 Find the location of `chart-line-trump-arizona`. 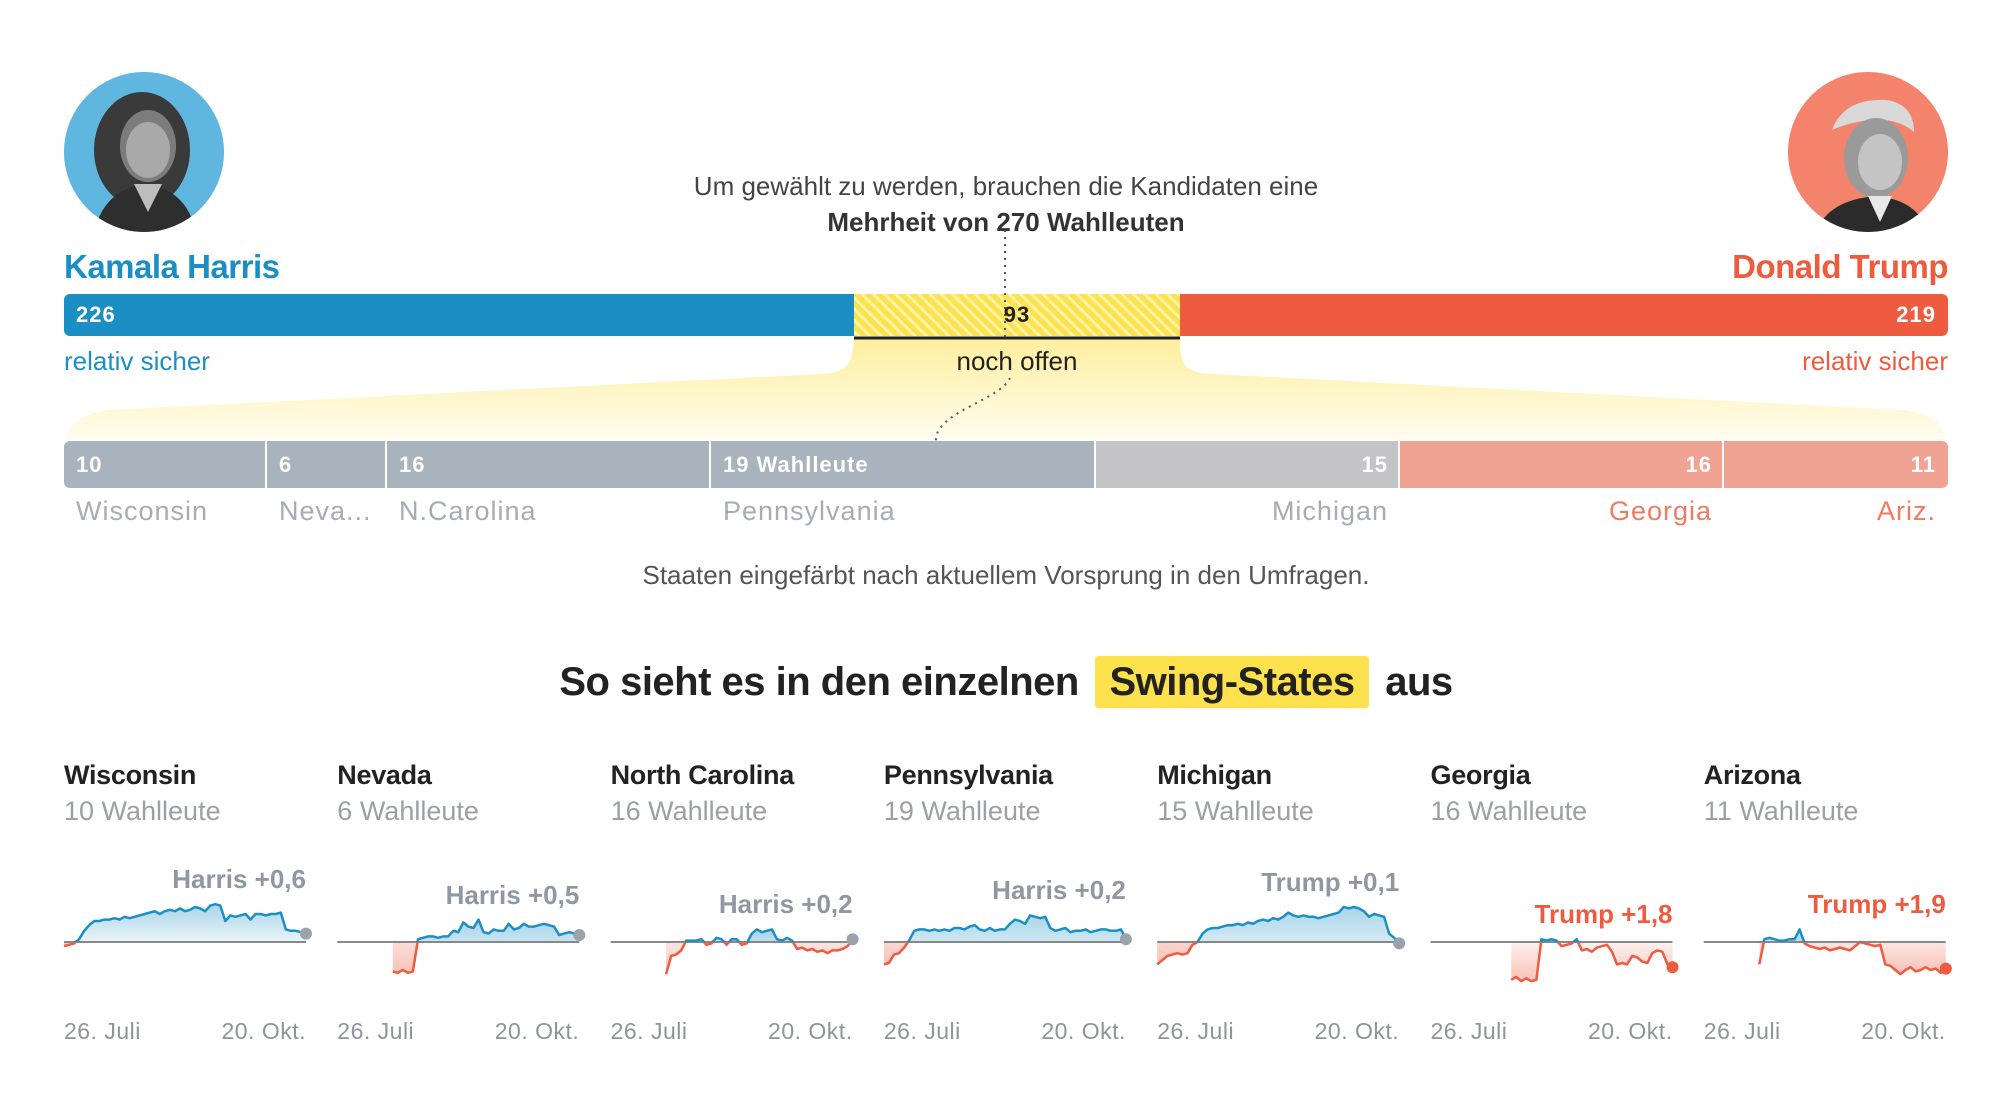

chart-line-trump-arizona is located at coordinates (1852, 959).